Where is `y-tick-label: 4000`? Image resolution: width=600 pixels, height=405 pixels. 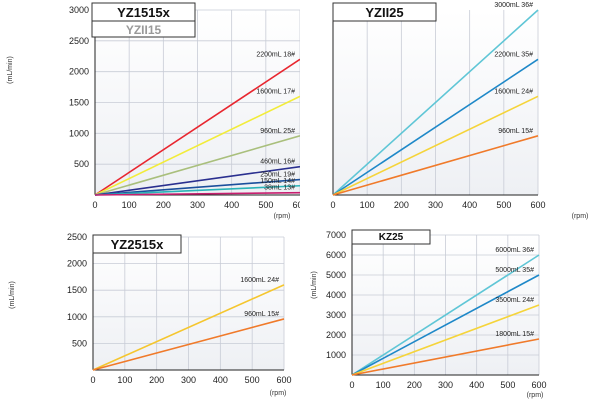 y-tick-label: 4000 is located at coordinates (336, 295).